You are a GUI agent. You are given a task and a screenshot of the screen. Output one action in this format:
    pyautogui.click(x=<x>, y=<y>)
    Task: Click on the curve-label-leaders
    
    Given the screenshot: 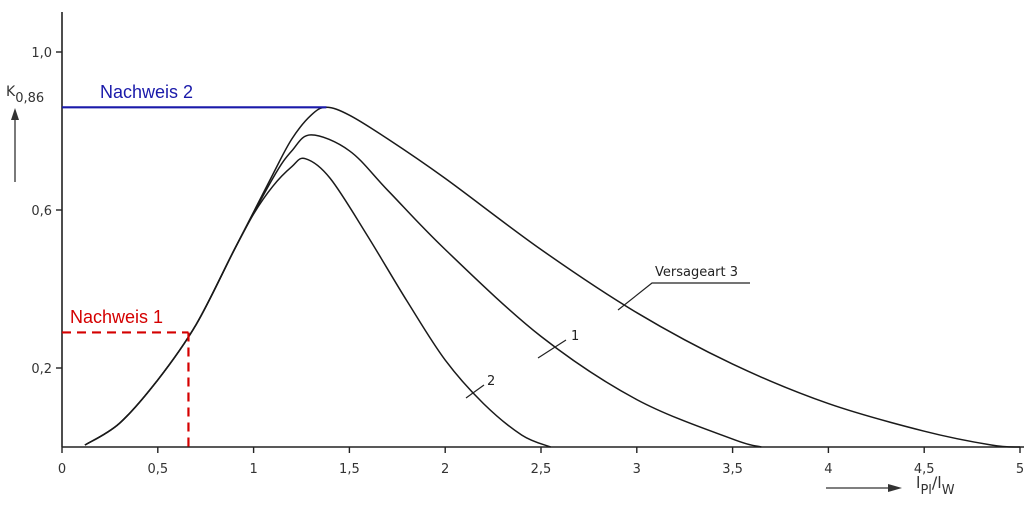 What is the action you would take?
    pyautogui.click(x=607, y=340)
    